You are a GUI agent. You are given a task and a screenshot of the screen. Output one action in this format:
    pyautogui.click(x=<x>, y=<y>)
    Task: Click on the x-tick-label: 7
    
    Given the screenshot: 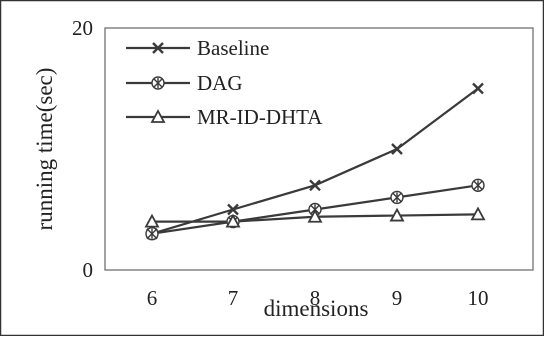 What is the action you would take?
    pyautogui.click(x=233, y=298)
    